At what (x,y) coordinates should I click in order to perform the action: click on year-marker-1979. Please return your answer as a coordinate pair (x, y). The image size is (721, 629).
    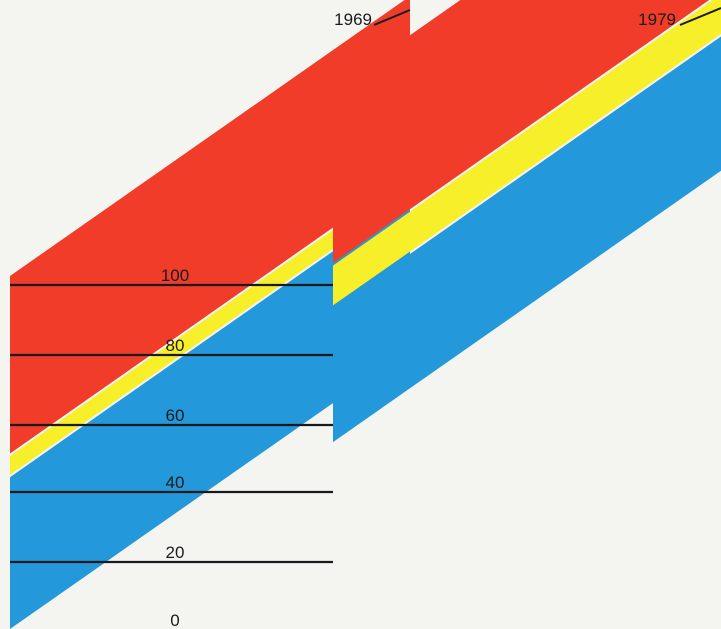
    Looking at the image, I should click on (700, 16).